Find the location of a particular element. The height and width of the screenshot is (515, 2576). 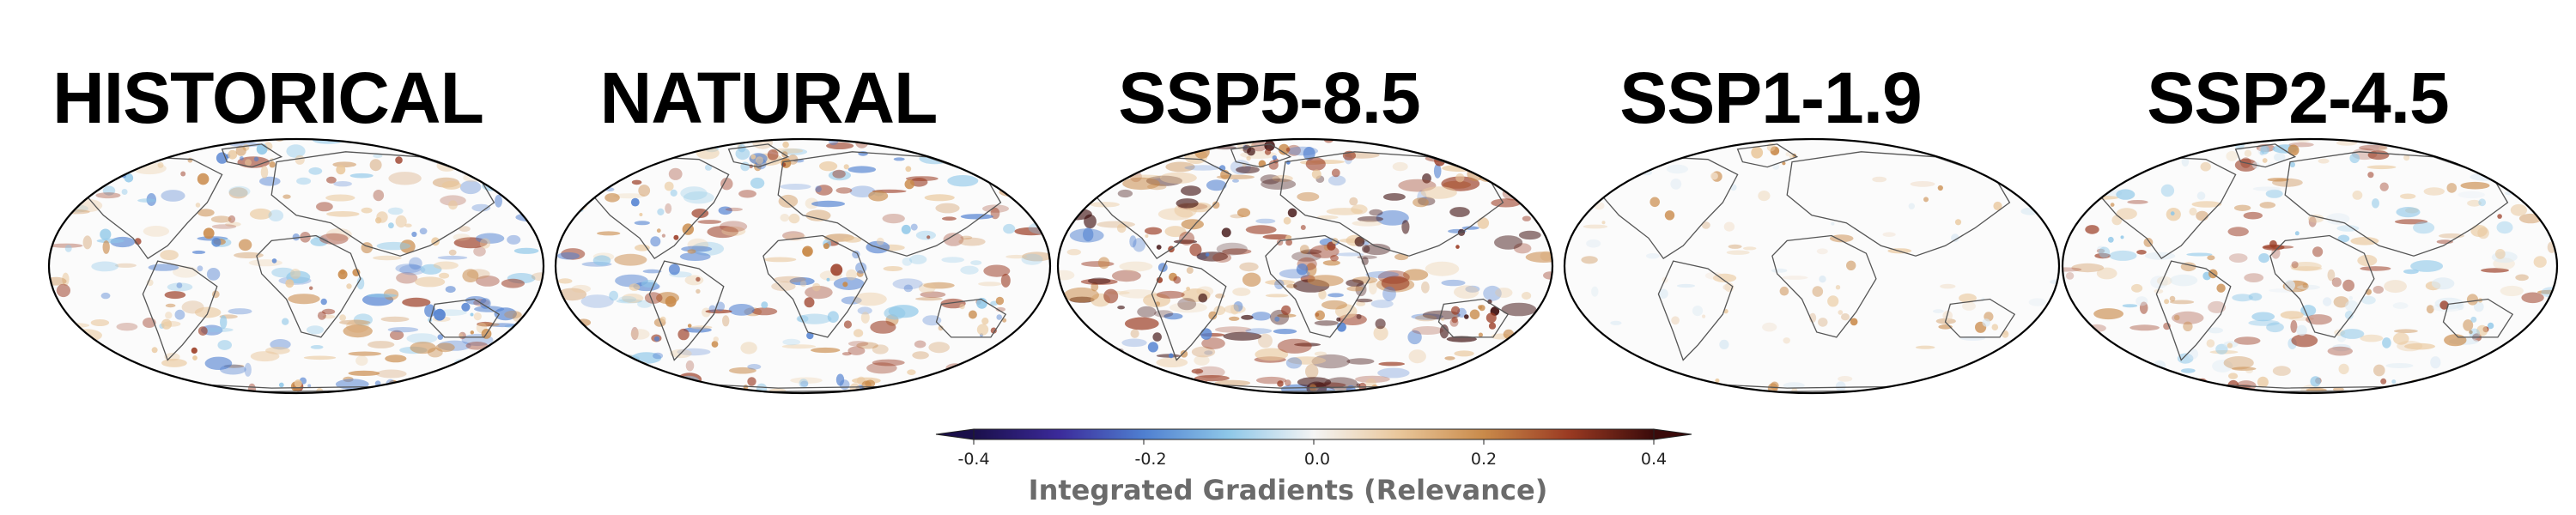

colorbar-gradient is located at coordinates (1314, 434).